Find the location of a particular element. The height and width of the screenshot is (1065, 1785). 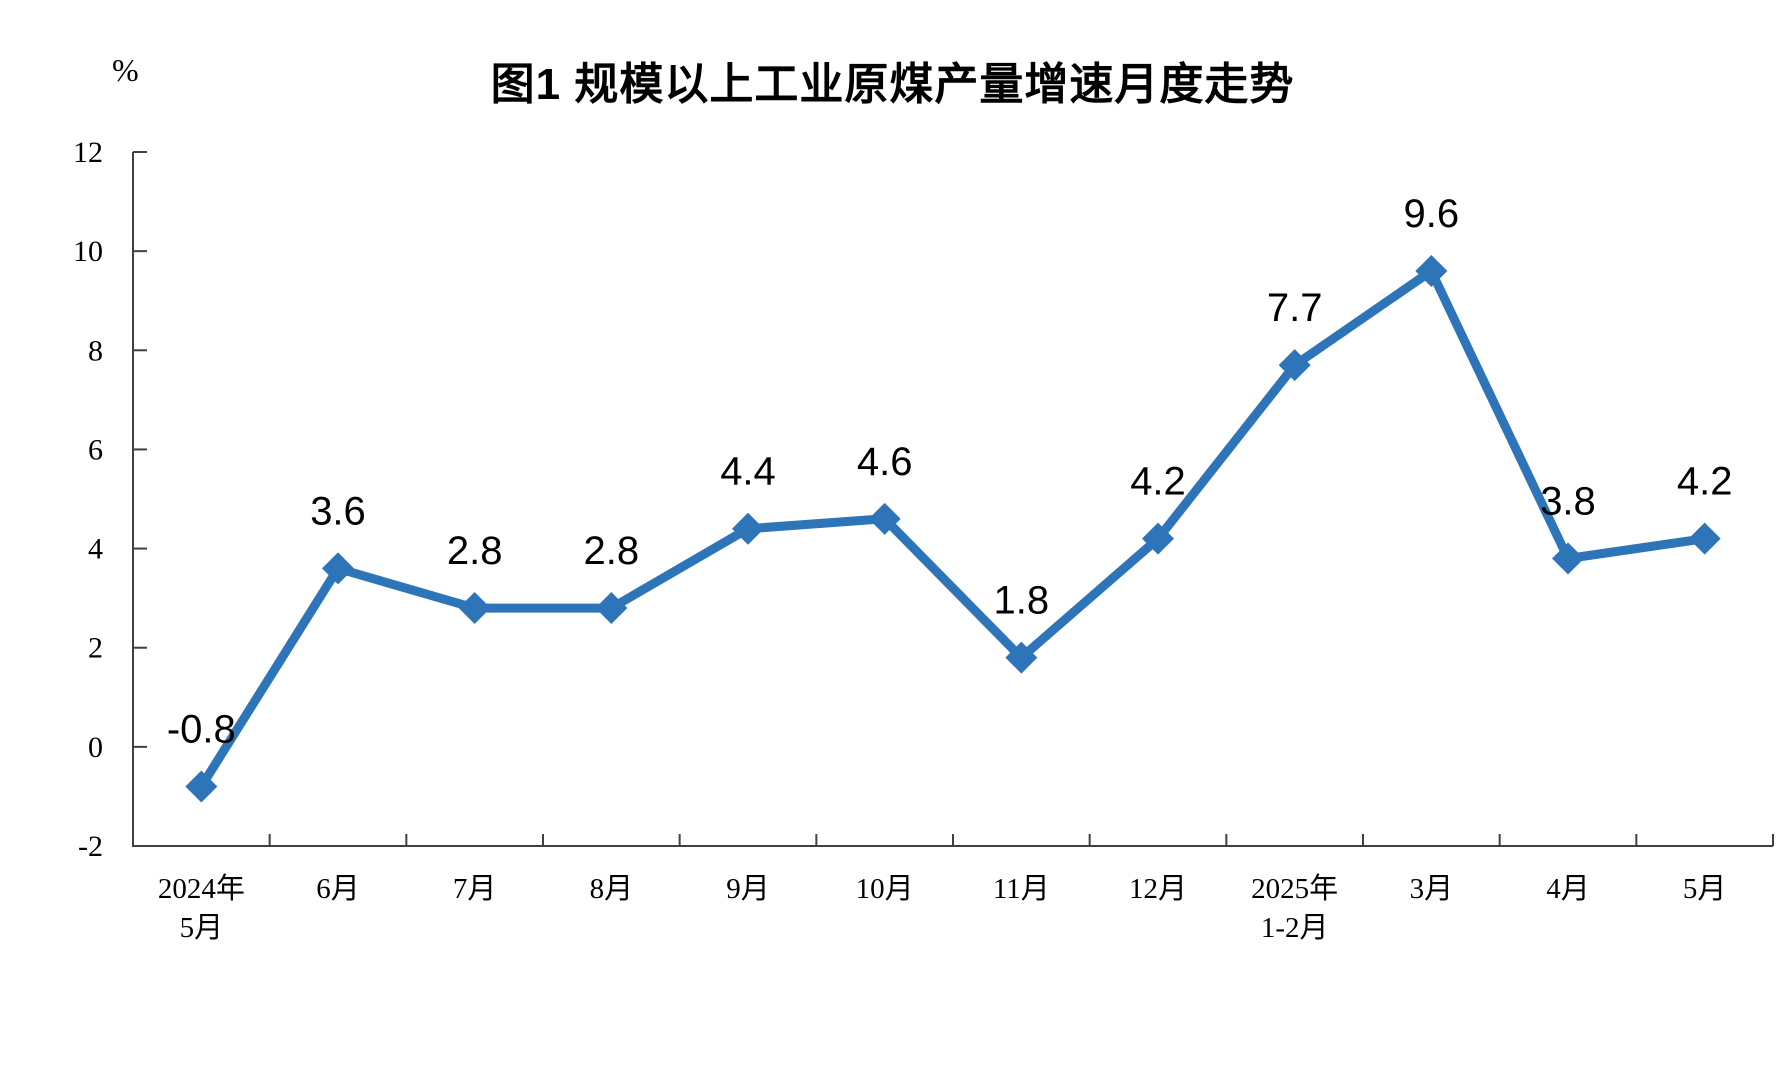

x-axis-category-label: 11月 is located at coordinates (1021, 889).